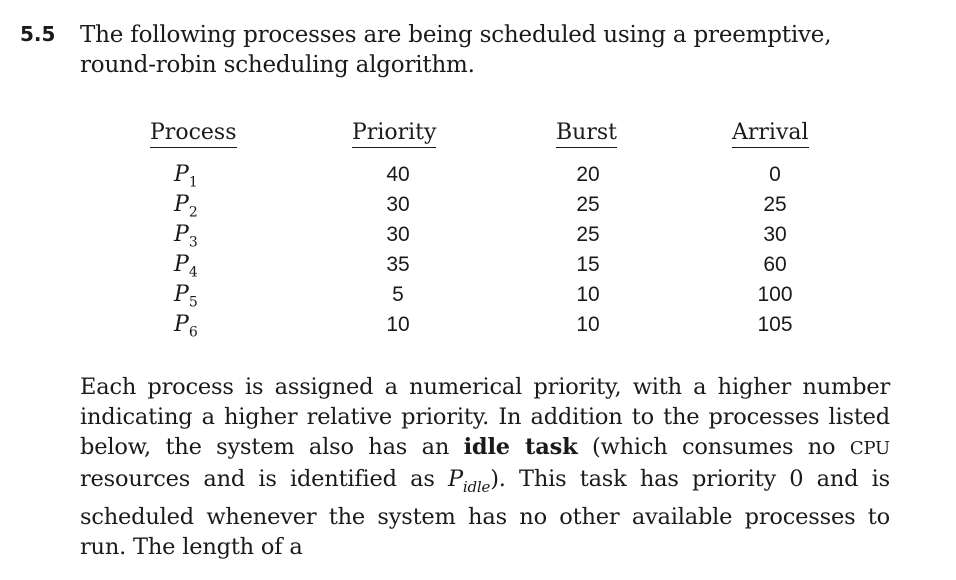  Describe the element at coordinates (713, 447) in the screenshot. I see `para-part2: (which consumes no` at that location.